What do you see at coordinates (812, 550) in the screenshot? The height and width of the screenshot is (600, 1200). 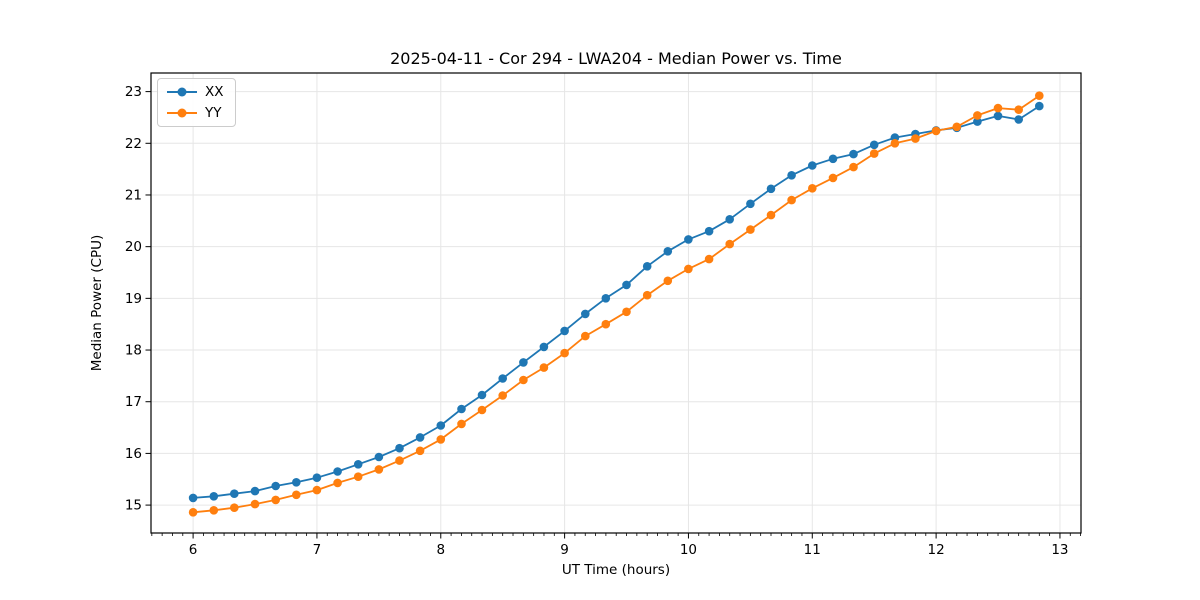 I see `x-tick-label: 11` at bounding box center [812, 550].